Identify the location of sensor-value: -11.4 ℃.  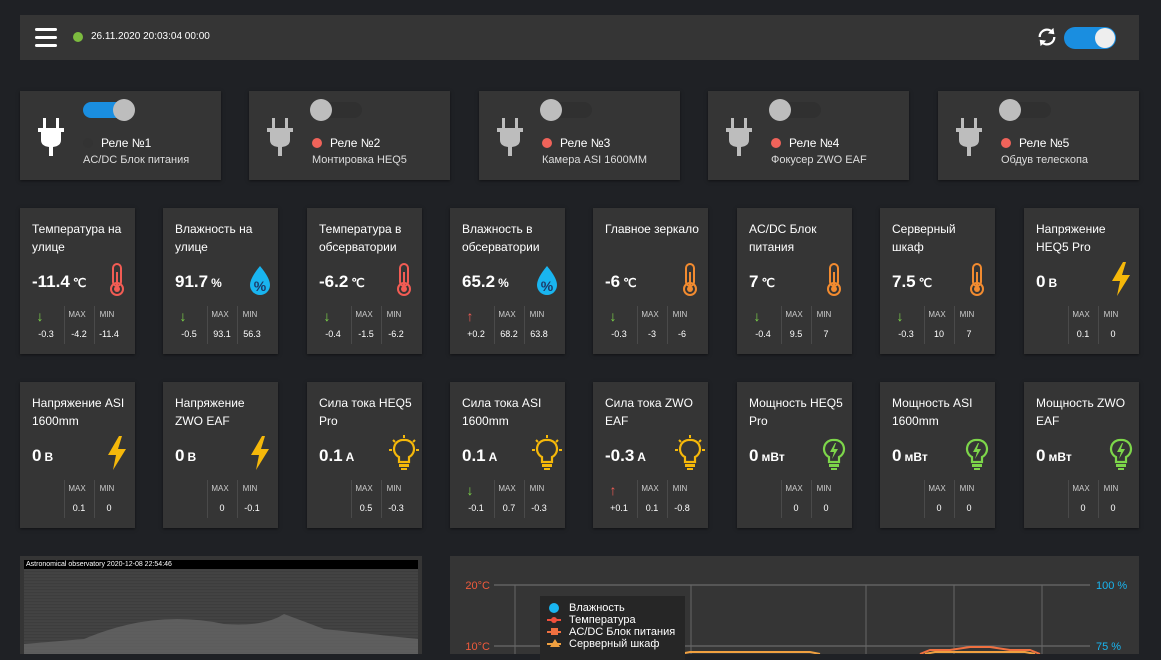
(59, 281).